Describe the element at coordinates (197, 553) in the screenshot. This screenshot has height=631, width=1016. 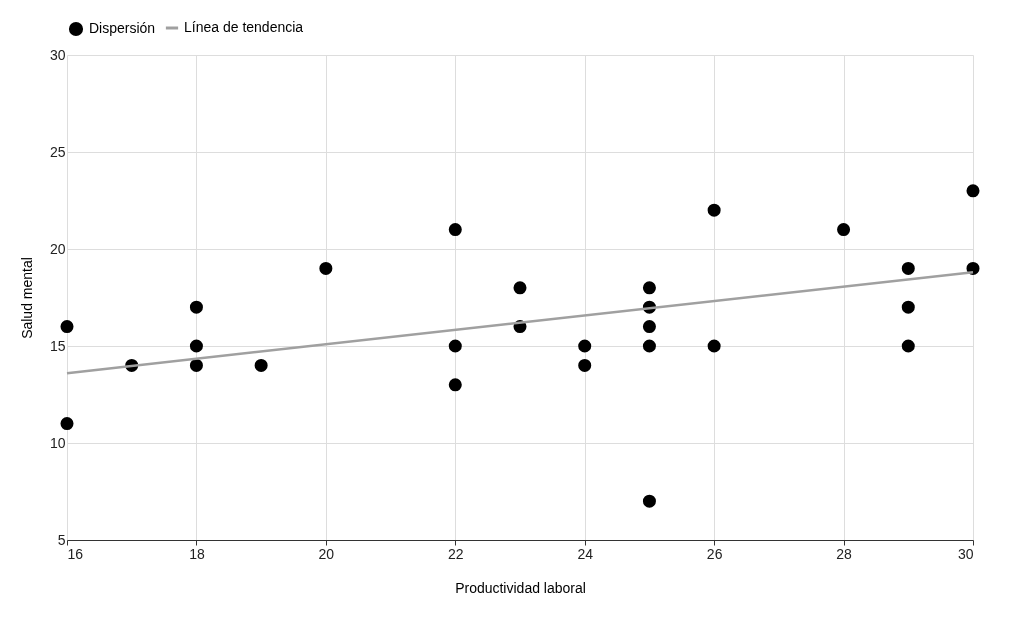
I see `x-tick-label: 18` at that location.